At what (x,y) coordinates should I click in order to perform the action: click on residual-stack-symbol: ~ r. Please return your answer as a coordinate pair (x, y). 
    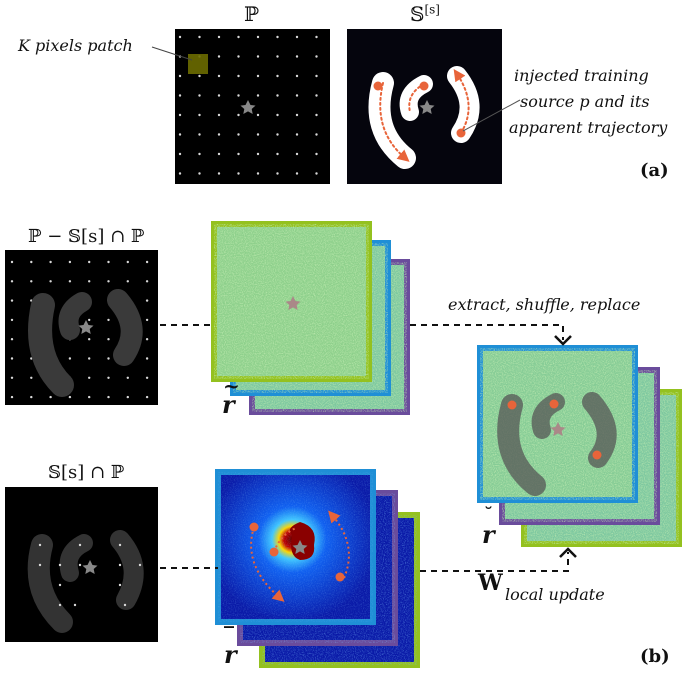
    Looking at the image, I should click on (231, 396).